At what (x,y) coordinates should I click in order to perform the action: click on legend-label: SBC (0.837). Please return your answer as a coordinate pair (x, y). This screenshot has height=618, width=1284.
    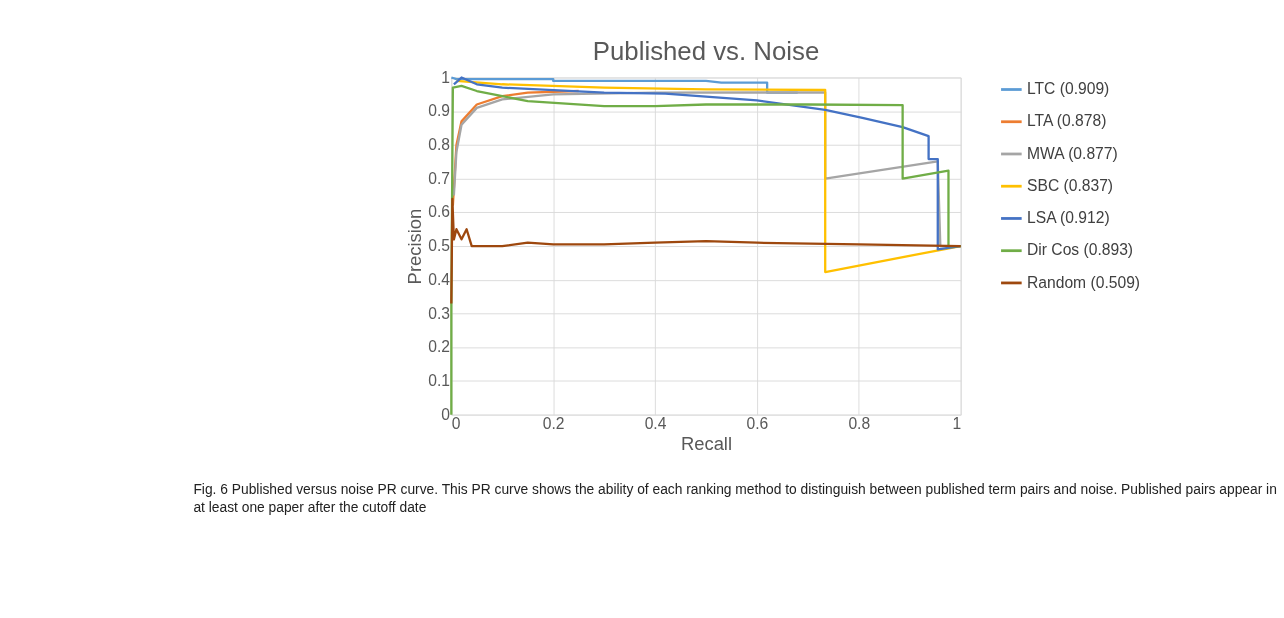
    Looking at the image, I should click on (1070, 185).